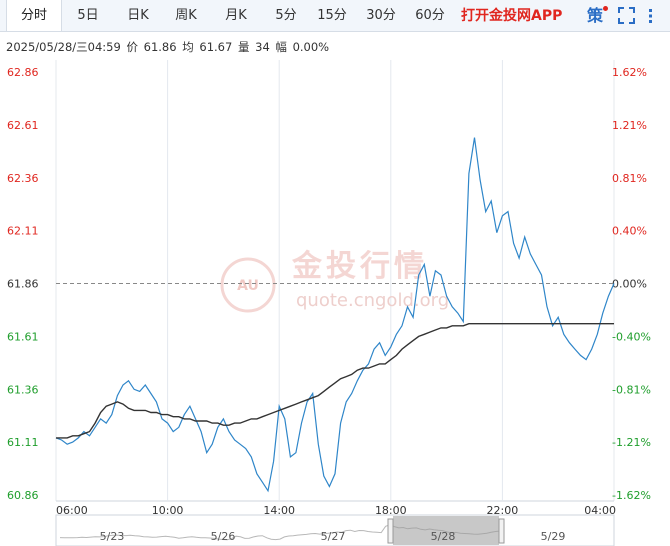  What do you see at coordinates (279, 510) in the screenshot?
I see `x-tick-label: 14:00` at bounding box center [279, 510].